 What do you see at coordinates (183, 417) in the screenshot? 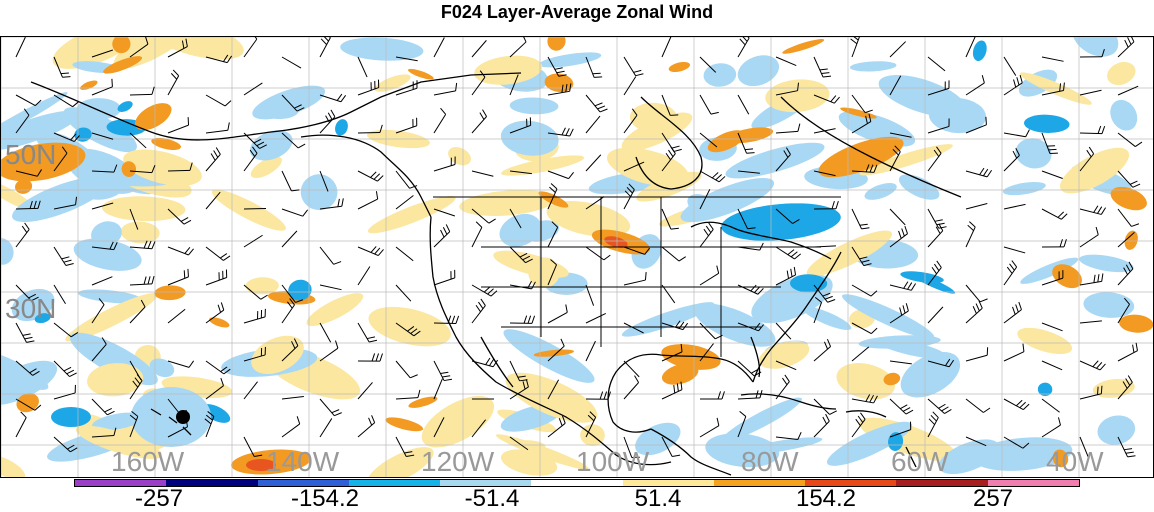
I see `marker-dot` at bounding box center [183, 417].